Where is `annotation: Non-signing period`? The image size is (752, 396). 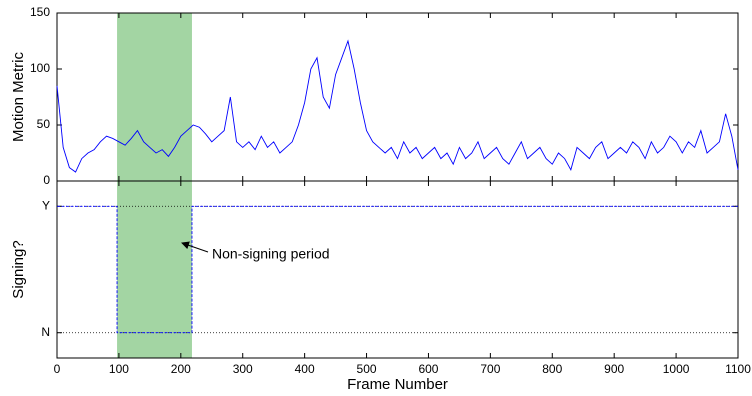 annotation: Non-signing period is located at coordinates (271, 254).